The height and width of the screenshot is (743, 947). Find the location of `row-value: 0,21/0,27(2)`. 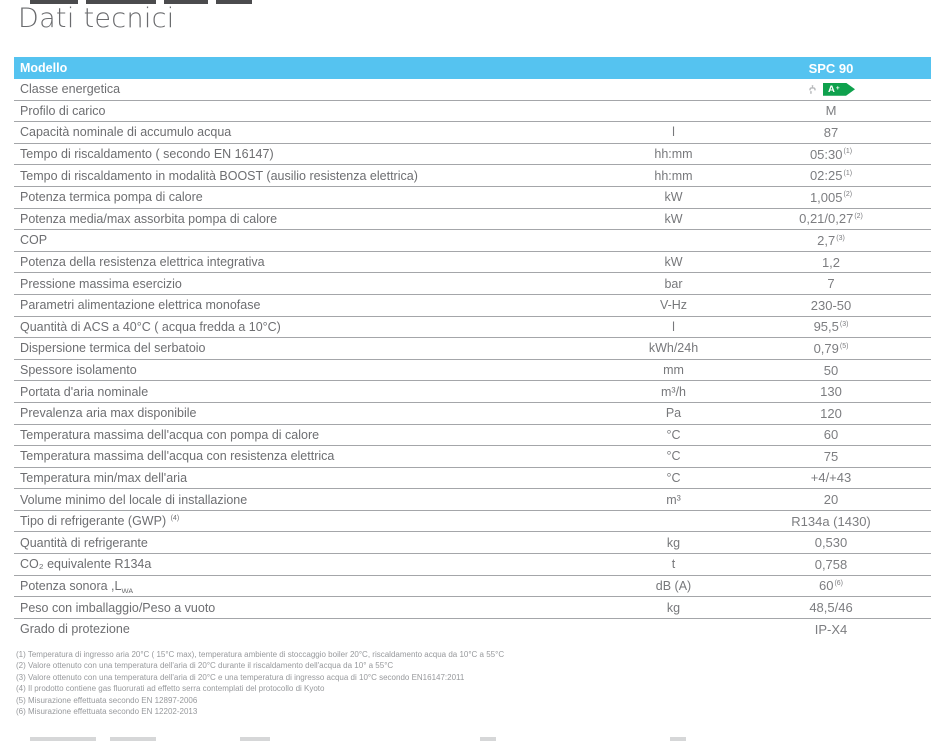

row-value: 0,21/0,27(2) is located at coordinates (831, 219).